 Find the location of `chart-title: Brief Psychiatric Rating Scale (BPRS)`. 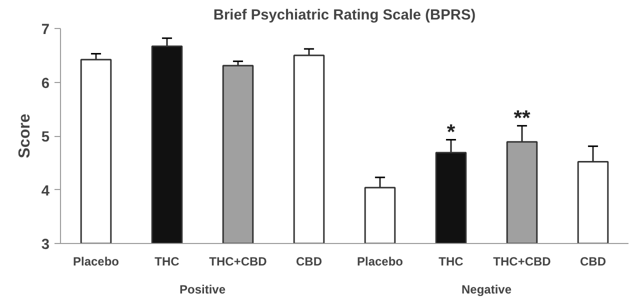

chart-title: Brief Psychiatric Rating Scale (BPRS) is located at coordinates (344, 16).